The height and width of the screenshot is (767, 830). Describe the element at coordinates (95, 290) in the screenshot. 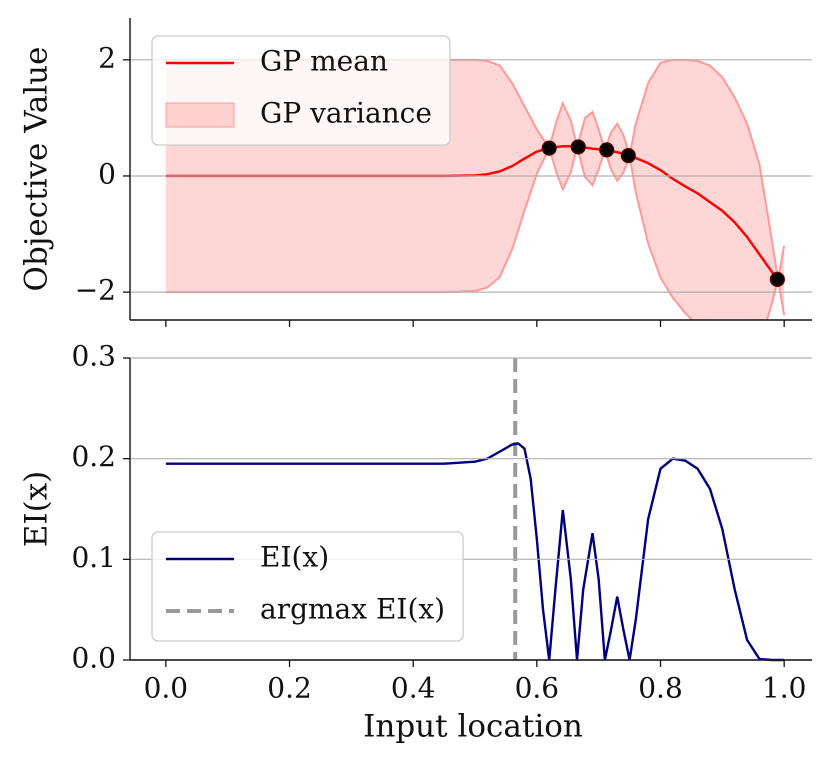

I see `y-tick-label: −2` at that location.